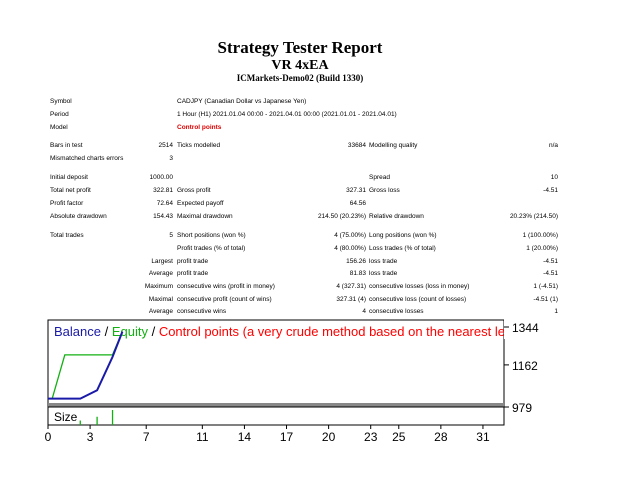 The height and width of the screenshot is (480, 640). I want to click on cp-count-value: 327.31 (4), so click(351, 299).